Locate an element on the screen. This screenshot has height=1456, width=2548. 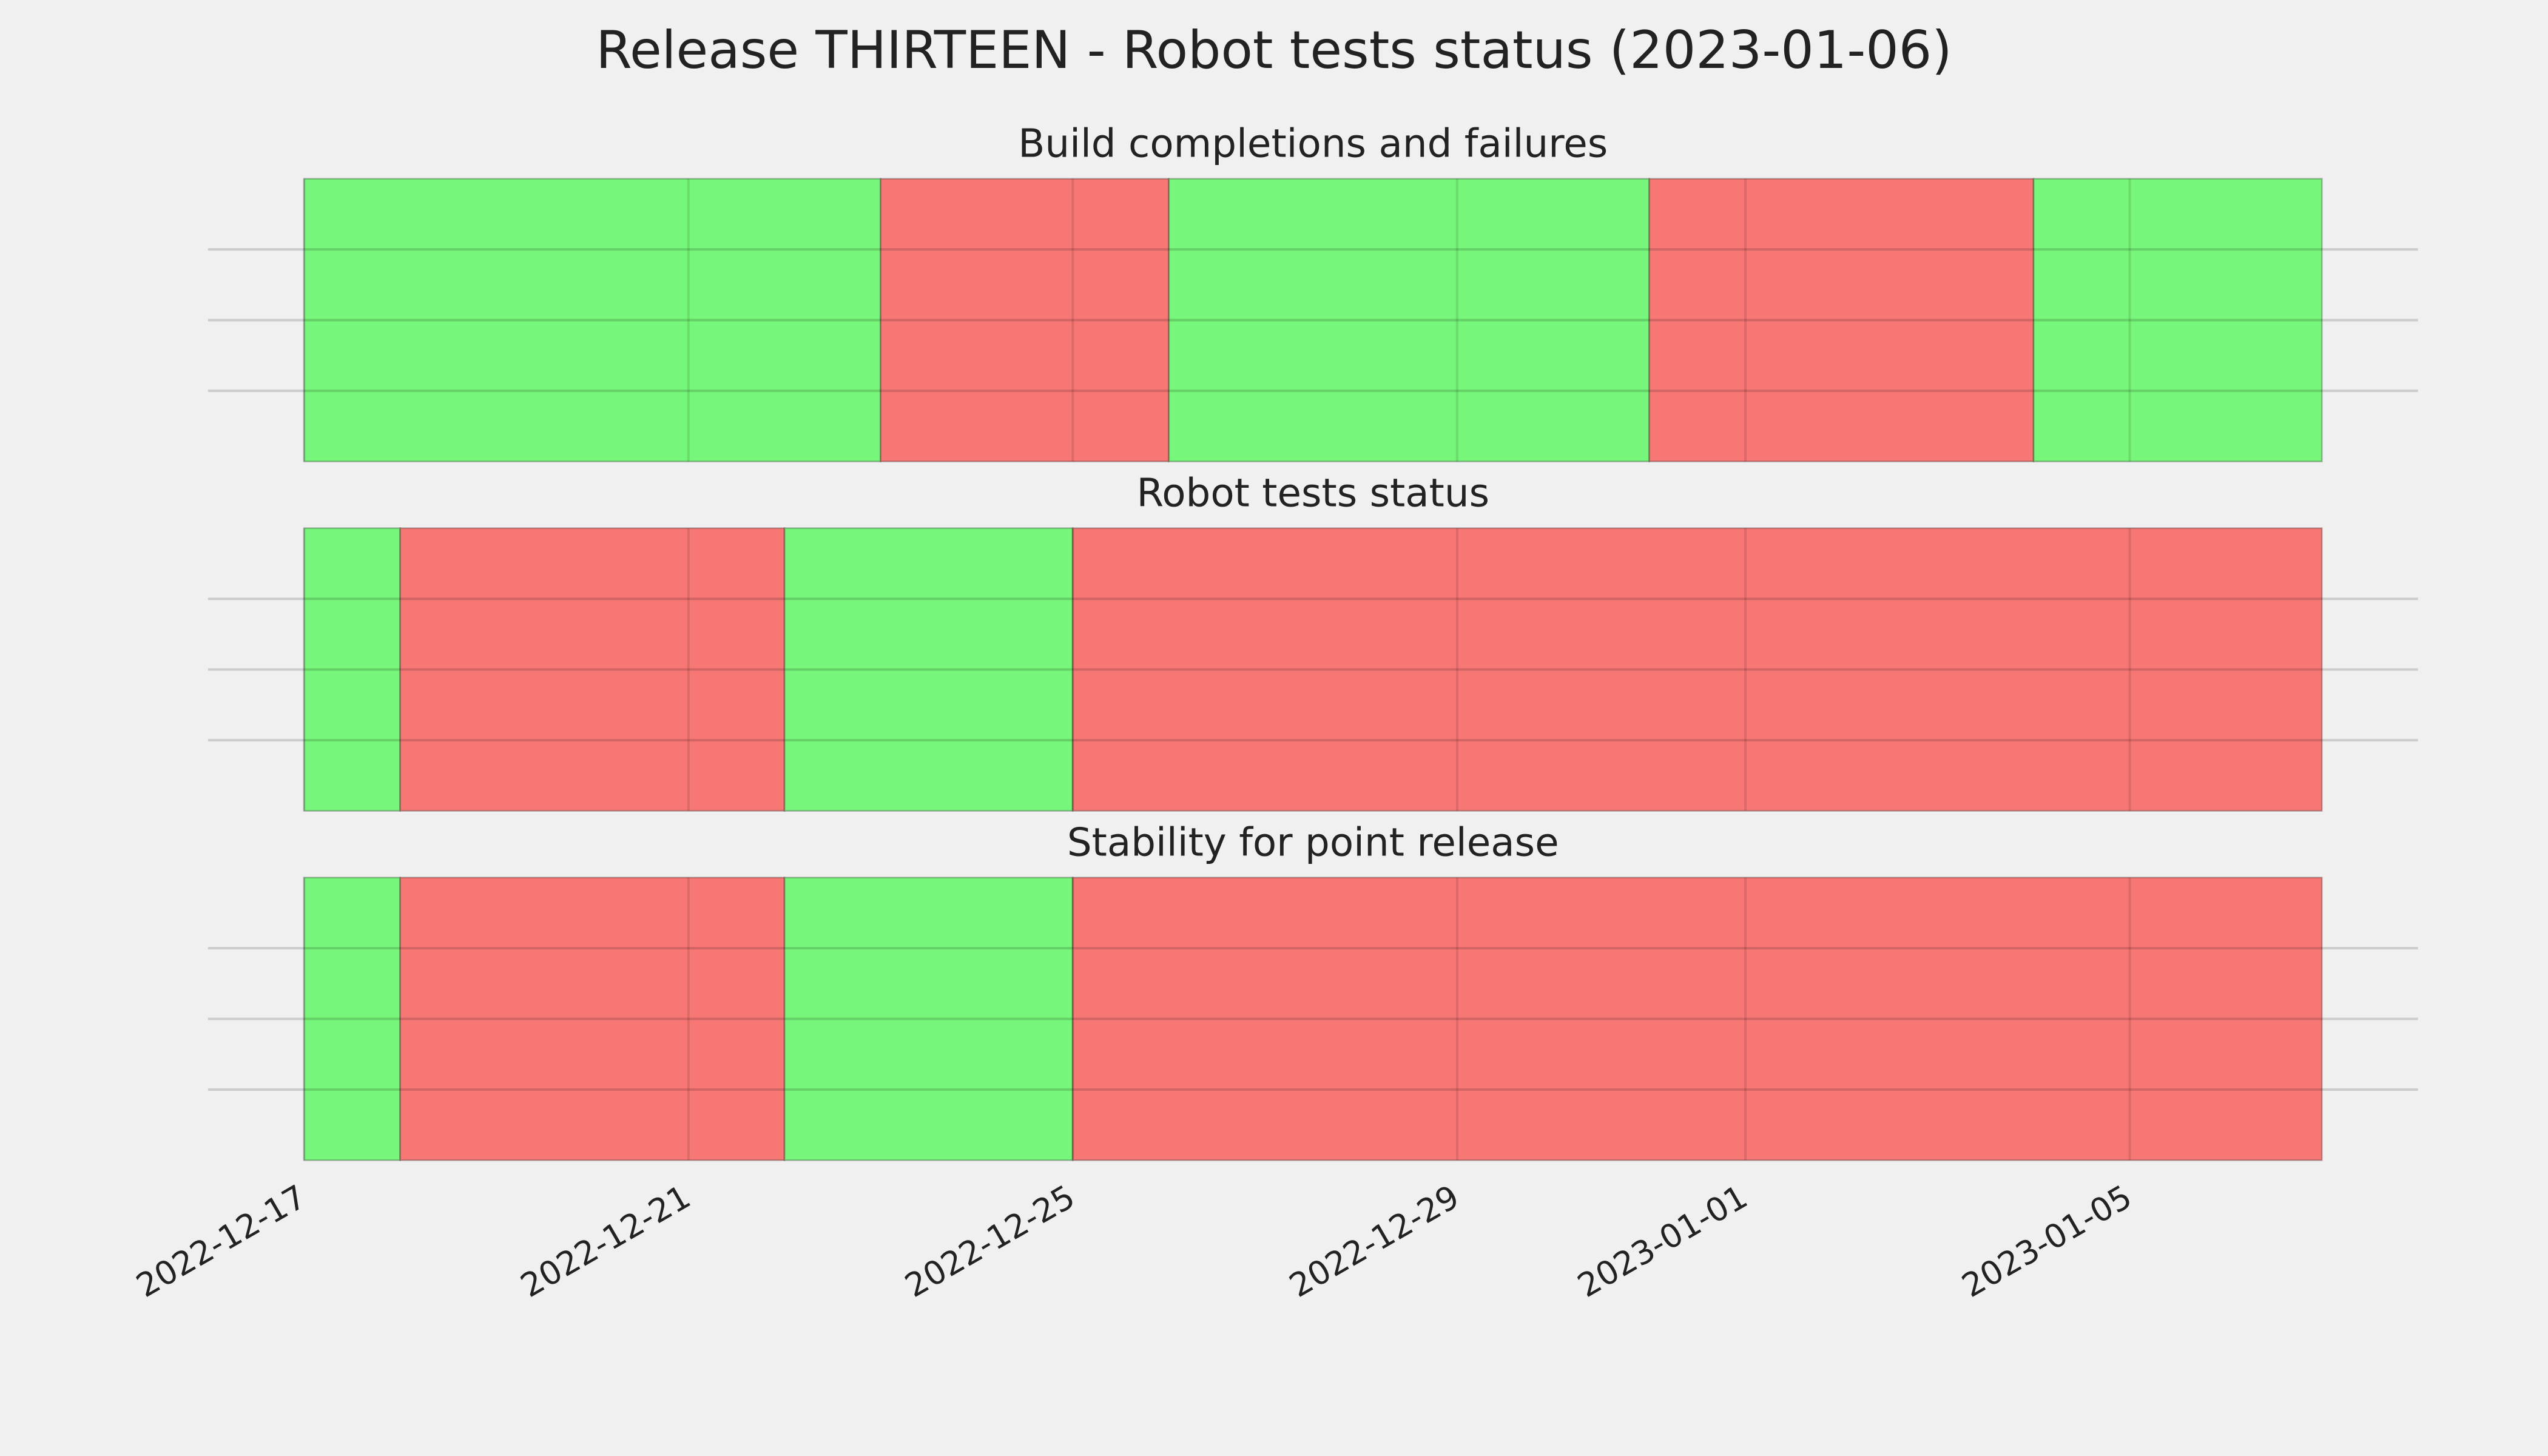
panel-title: Stability for point release is located at coordinates (1313, 842).